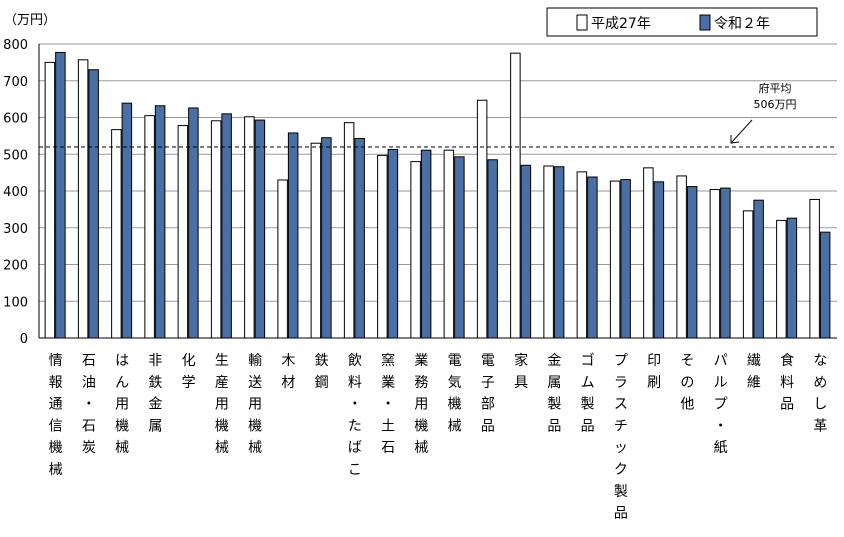  What do you see at coordinates (15, 45) in the screenshot?
I see `y-tick-label: 800` at bounding box center [15, 45].